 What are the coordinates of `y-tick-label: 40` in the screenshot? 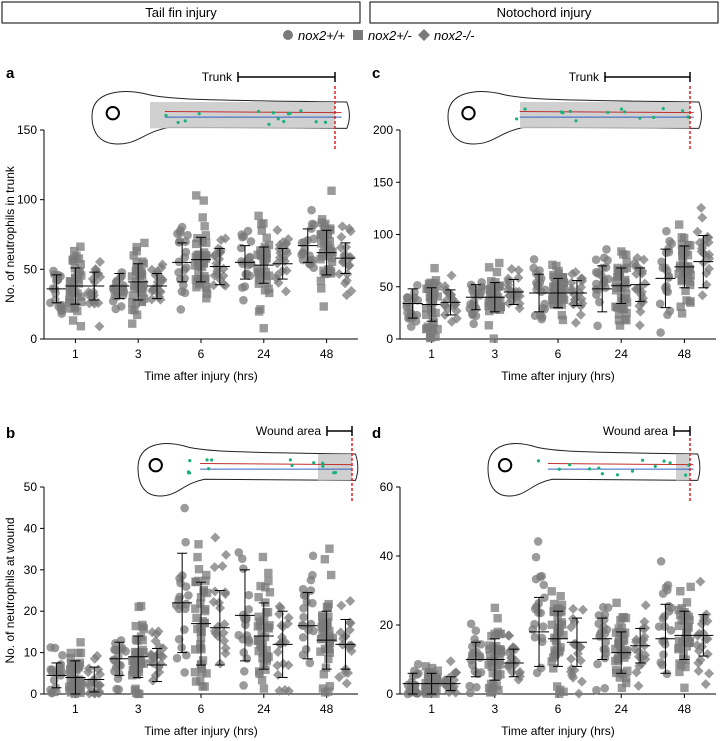 It's located at (387, 556).